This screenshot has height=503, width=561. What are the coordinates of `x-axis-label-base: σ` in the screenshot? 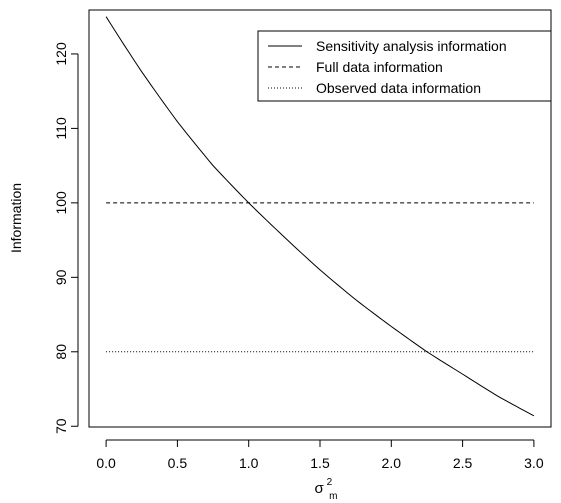 It's located at (320, 488).